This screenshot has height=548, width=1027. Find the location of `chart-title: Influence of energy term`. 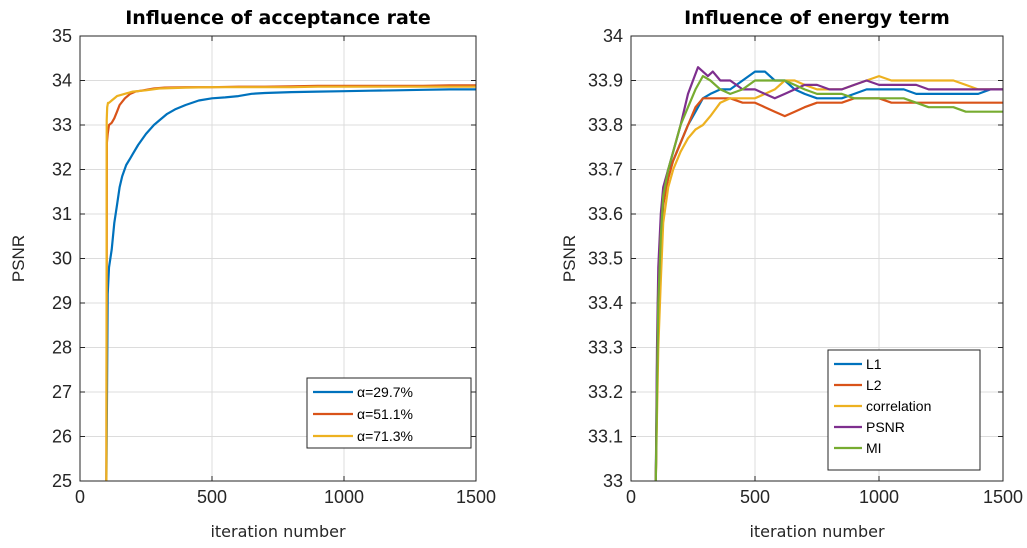

chart-title: Influence of energy term is located at coordinates (817, 18).